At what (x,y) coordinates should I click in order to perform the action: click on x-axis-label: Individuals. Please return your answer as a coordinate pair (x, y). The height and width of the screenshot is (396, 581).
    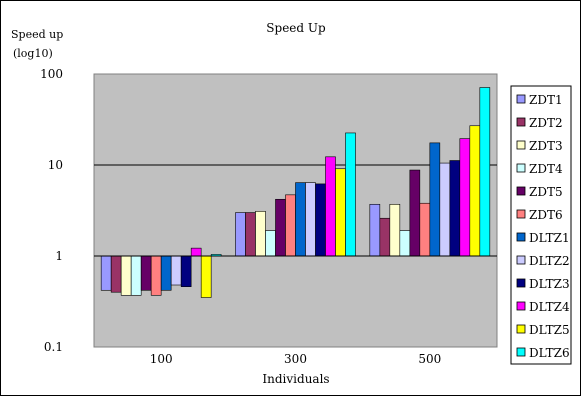
    Looking at the image, I should click on (295, 379).